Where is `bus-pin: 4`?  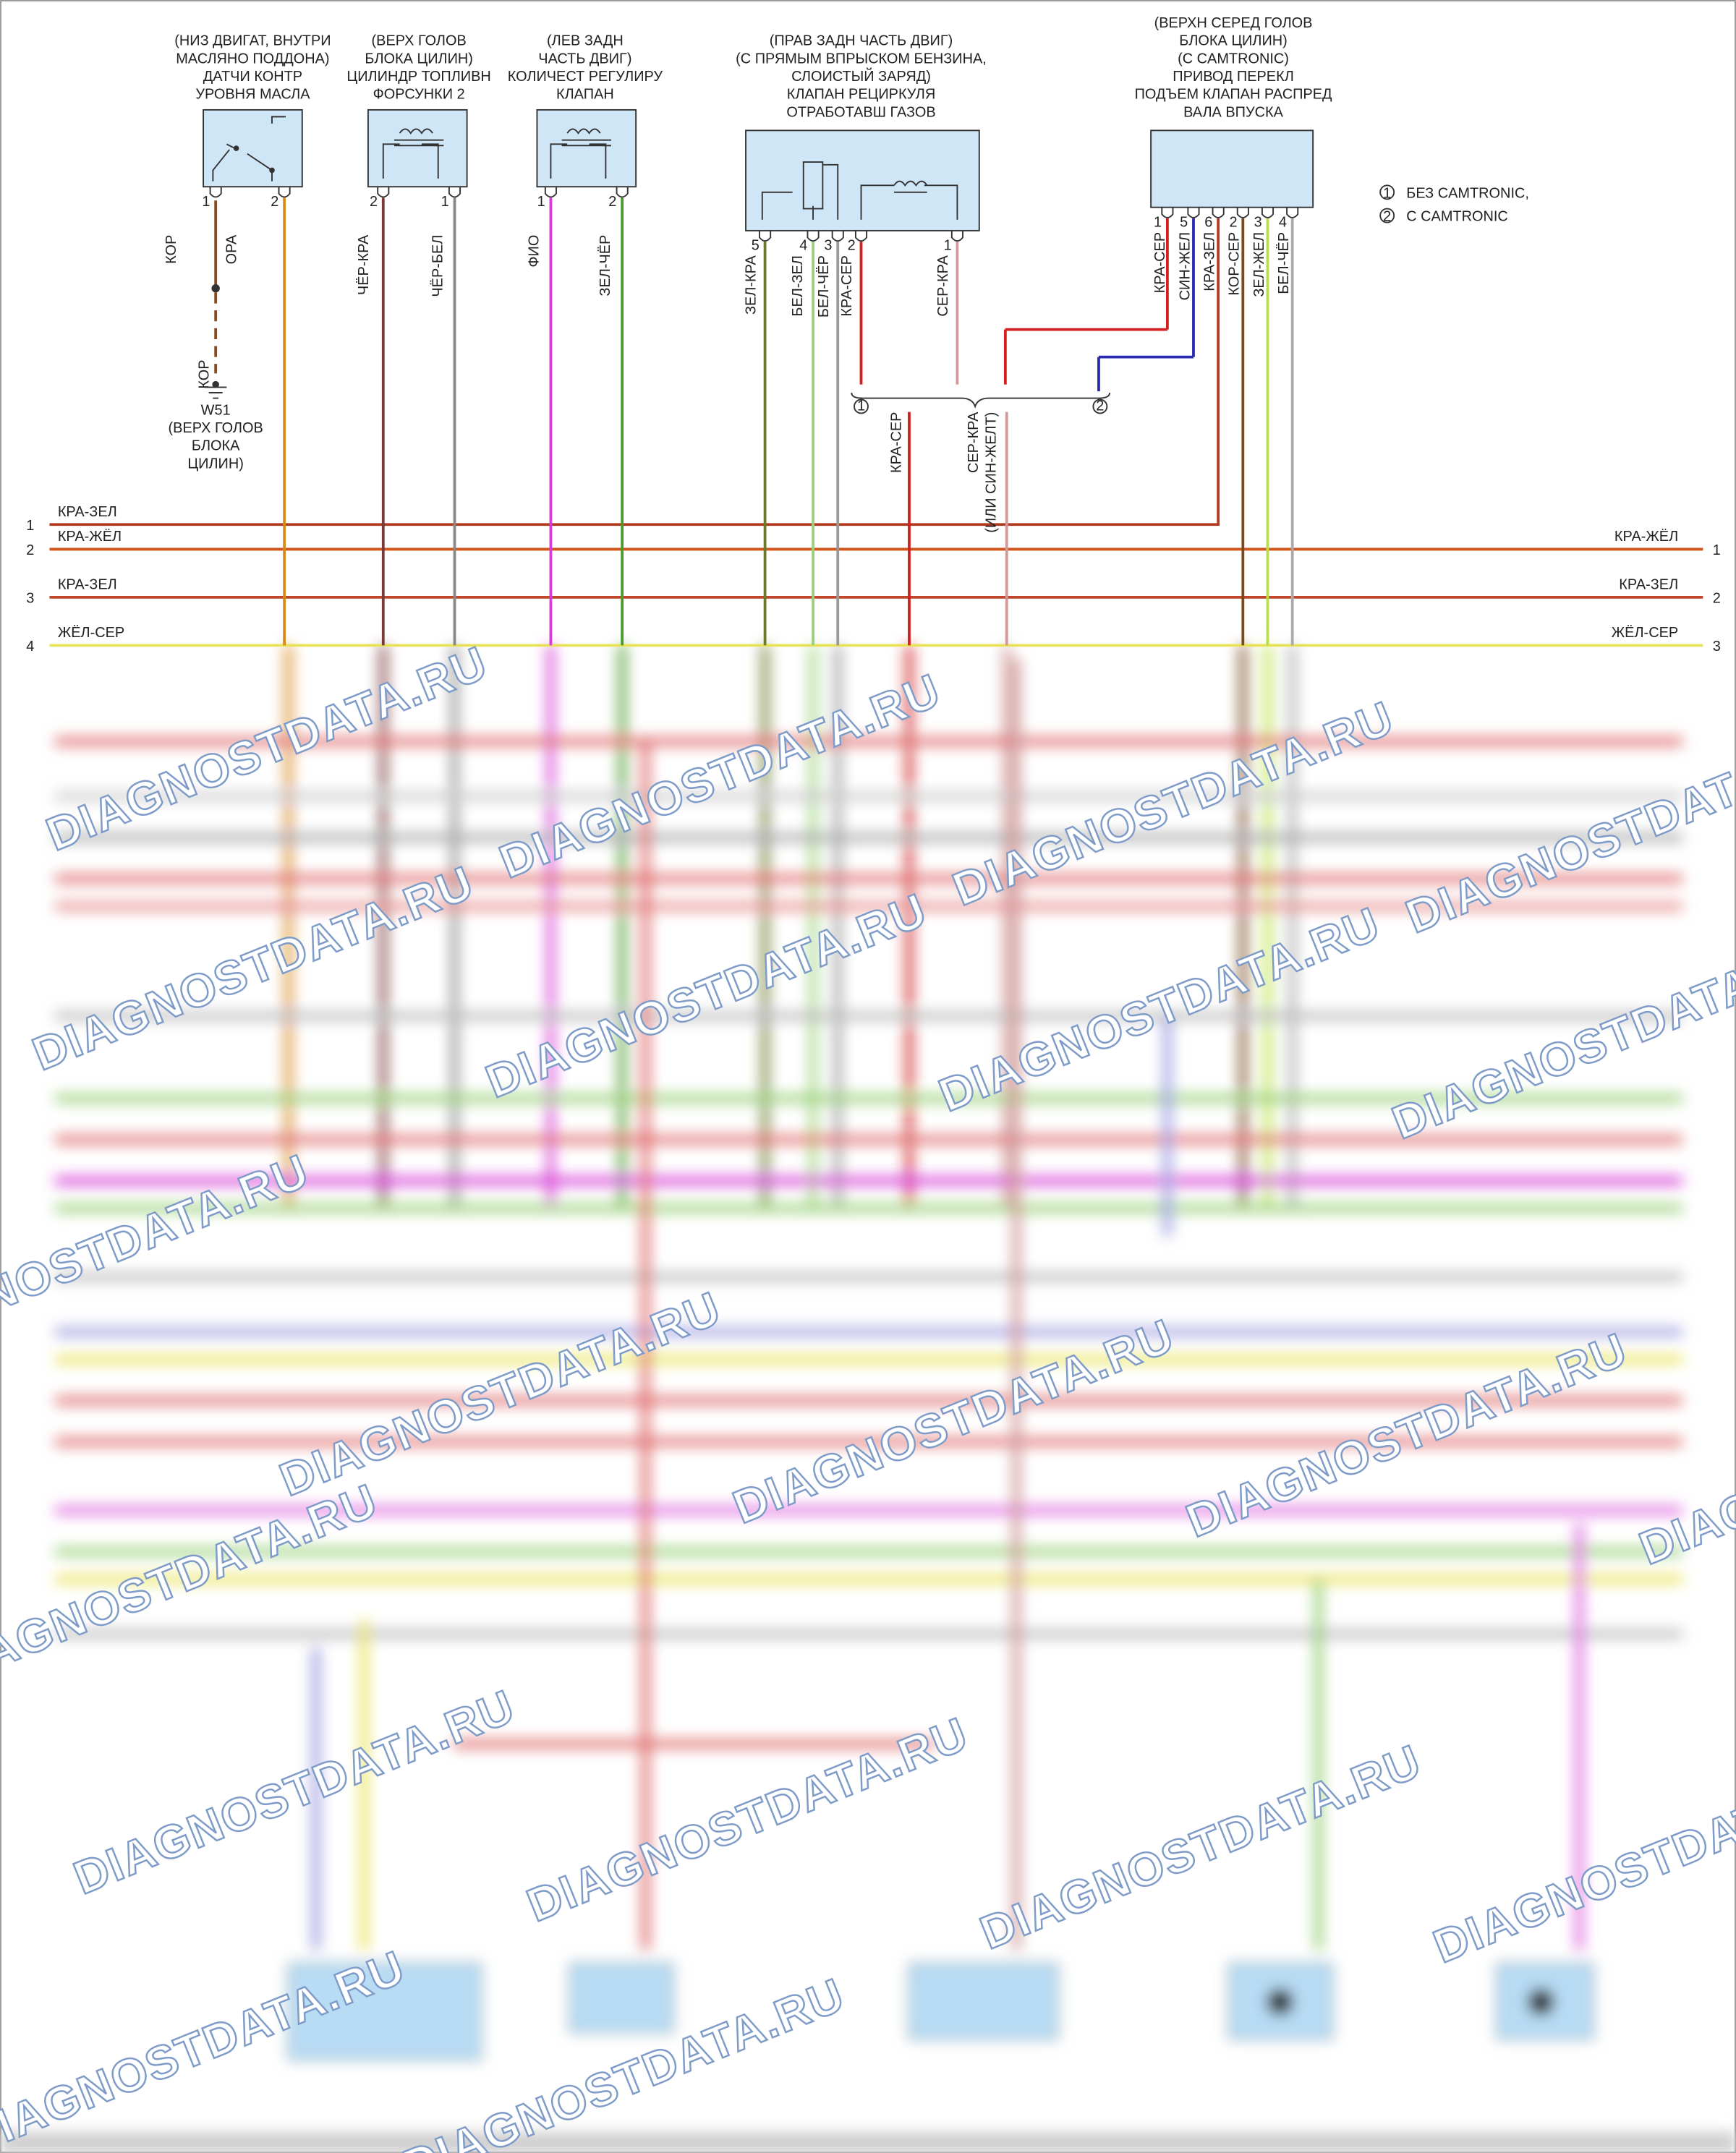 bus-pin: 4 is located at coordinates (30, 647).